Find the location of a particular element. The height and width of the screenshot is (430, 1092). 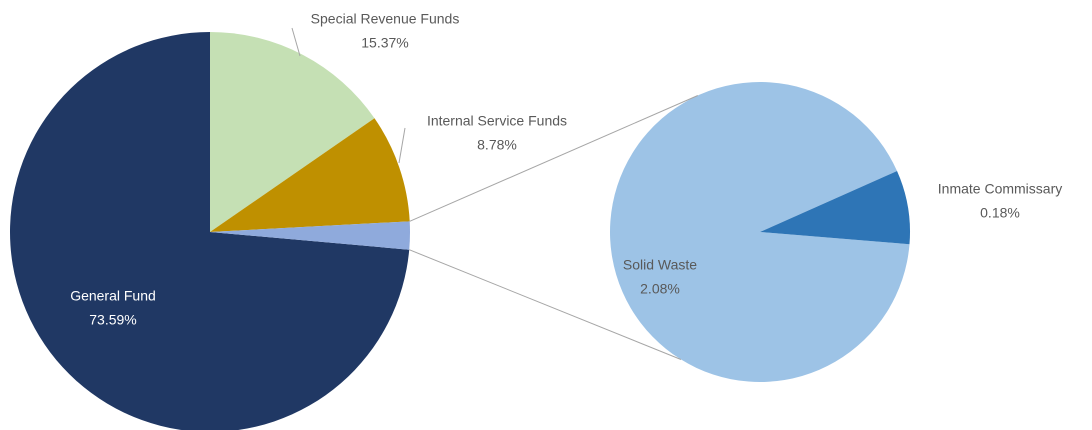

data-label-name: Internal Service Funds is located at coordinates (497, 121).